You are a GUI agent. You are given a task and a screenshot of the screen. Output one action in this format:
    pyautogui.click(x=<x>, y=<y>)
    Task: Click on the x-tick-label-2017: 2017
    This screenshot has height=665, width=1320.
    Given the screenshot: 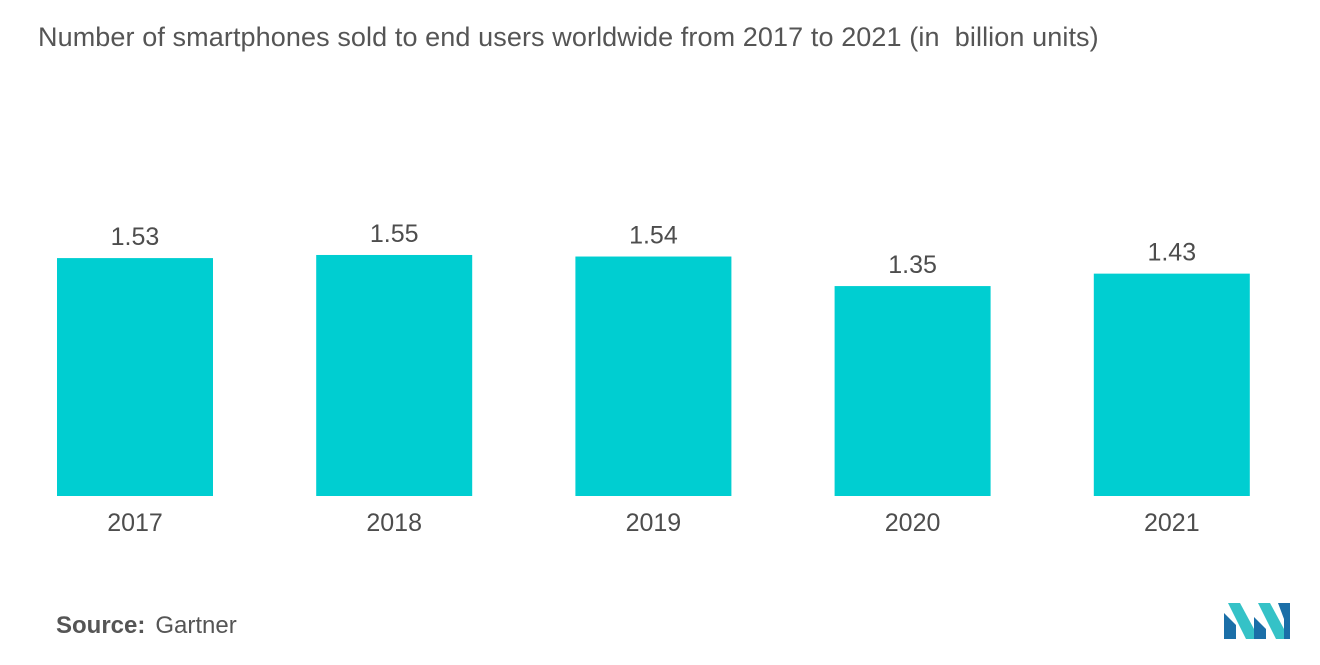 What is the action you would take?
    pyautogui.click(x=135, y=523)
    